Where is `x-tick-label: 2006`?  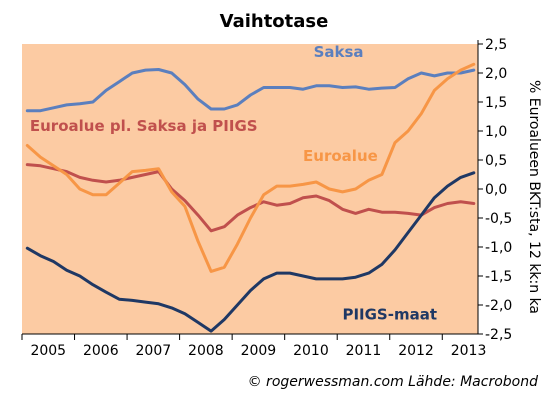 x-tick-label: 2006 is located at coordinates (101, 351).